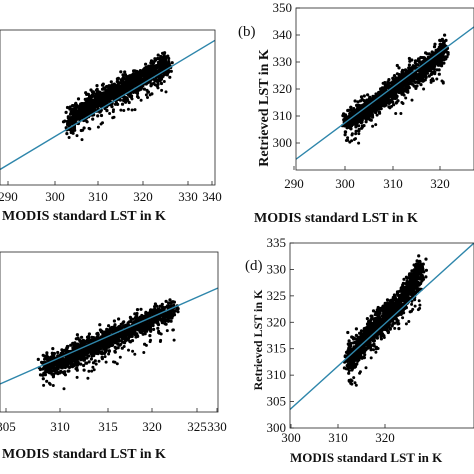 The height and width of the screenshot is (474, 474). I want to click on x-tick-label: 320, so click(440, 183).